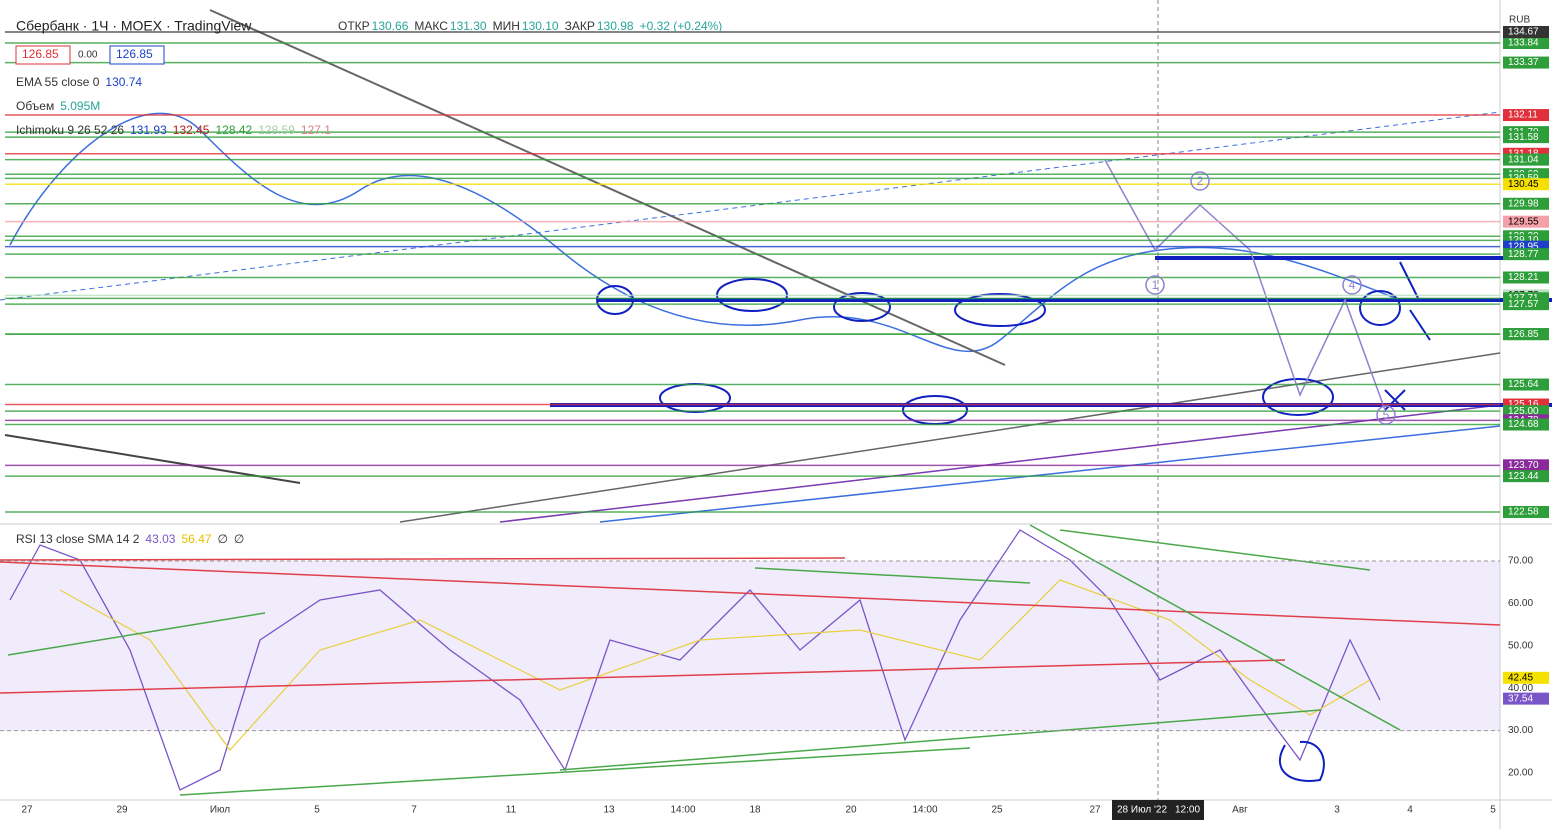 The image size is (1552, 829). I want to click on price-label: 123.44, so click(1523, 476).